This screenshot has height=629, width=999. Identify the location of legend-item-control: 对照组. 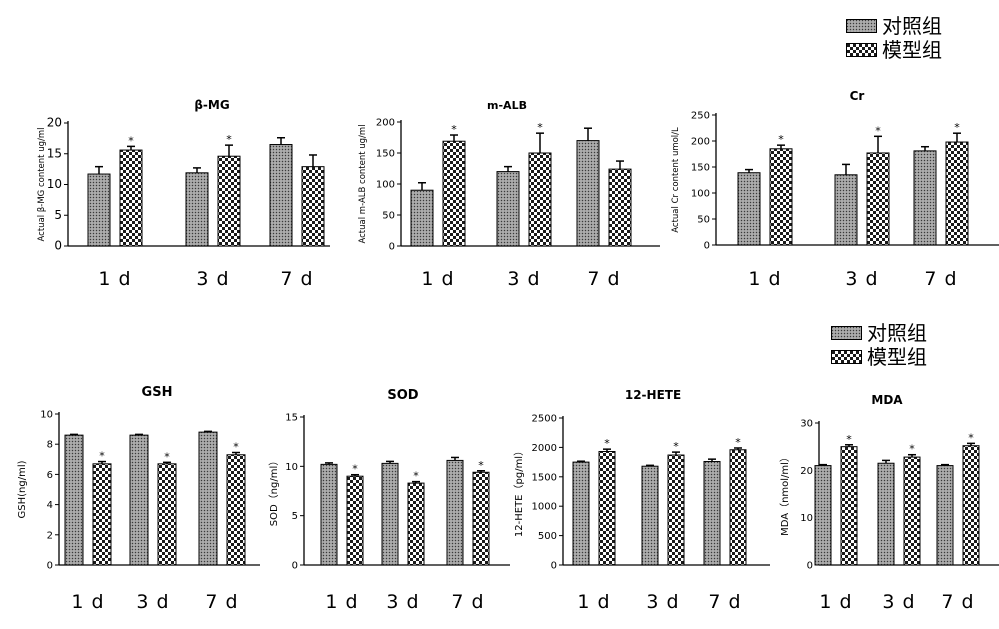
(894, 26).